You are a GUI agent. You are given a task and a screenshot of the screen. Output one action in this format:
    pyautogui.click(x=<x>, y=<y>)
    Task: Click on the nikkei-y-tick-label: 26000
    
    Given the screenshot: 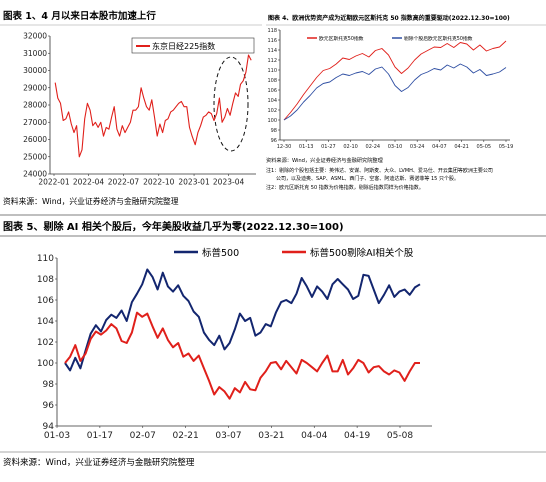 What is the action you would take?
    pyautogui.click(x=35, y=139)
    